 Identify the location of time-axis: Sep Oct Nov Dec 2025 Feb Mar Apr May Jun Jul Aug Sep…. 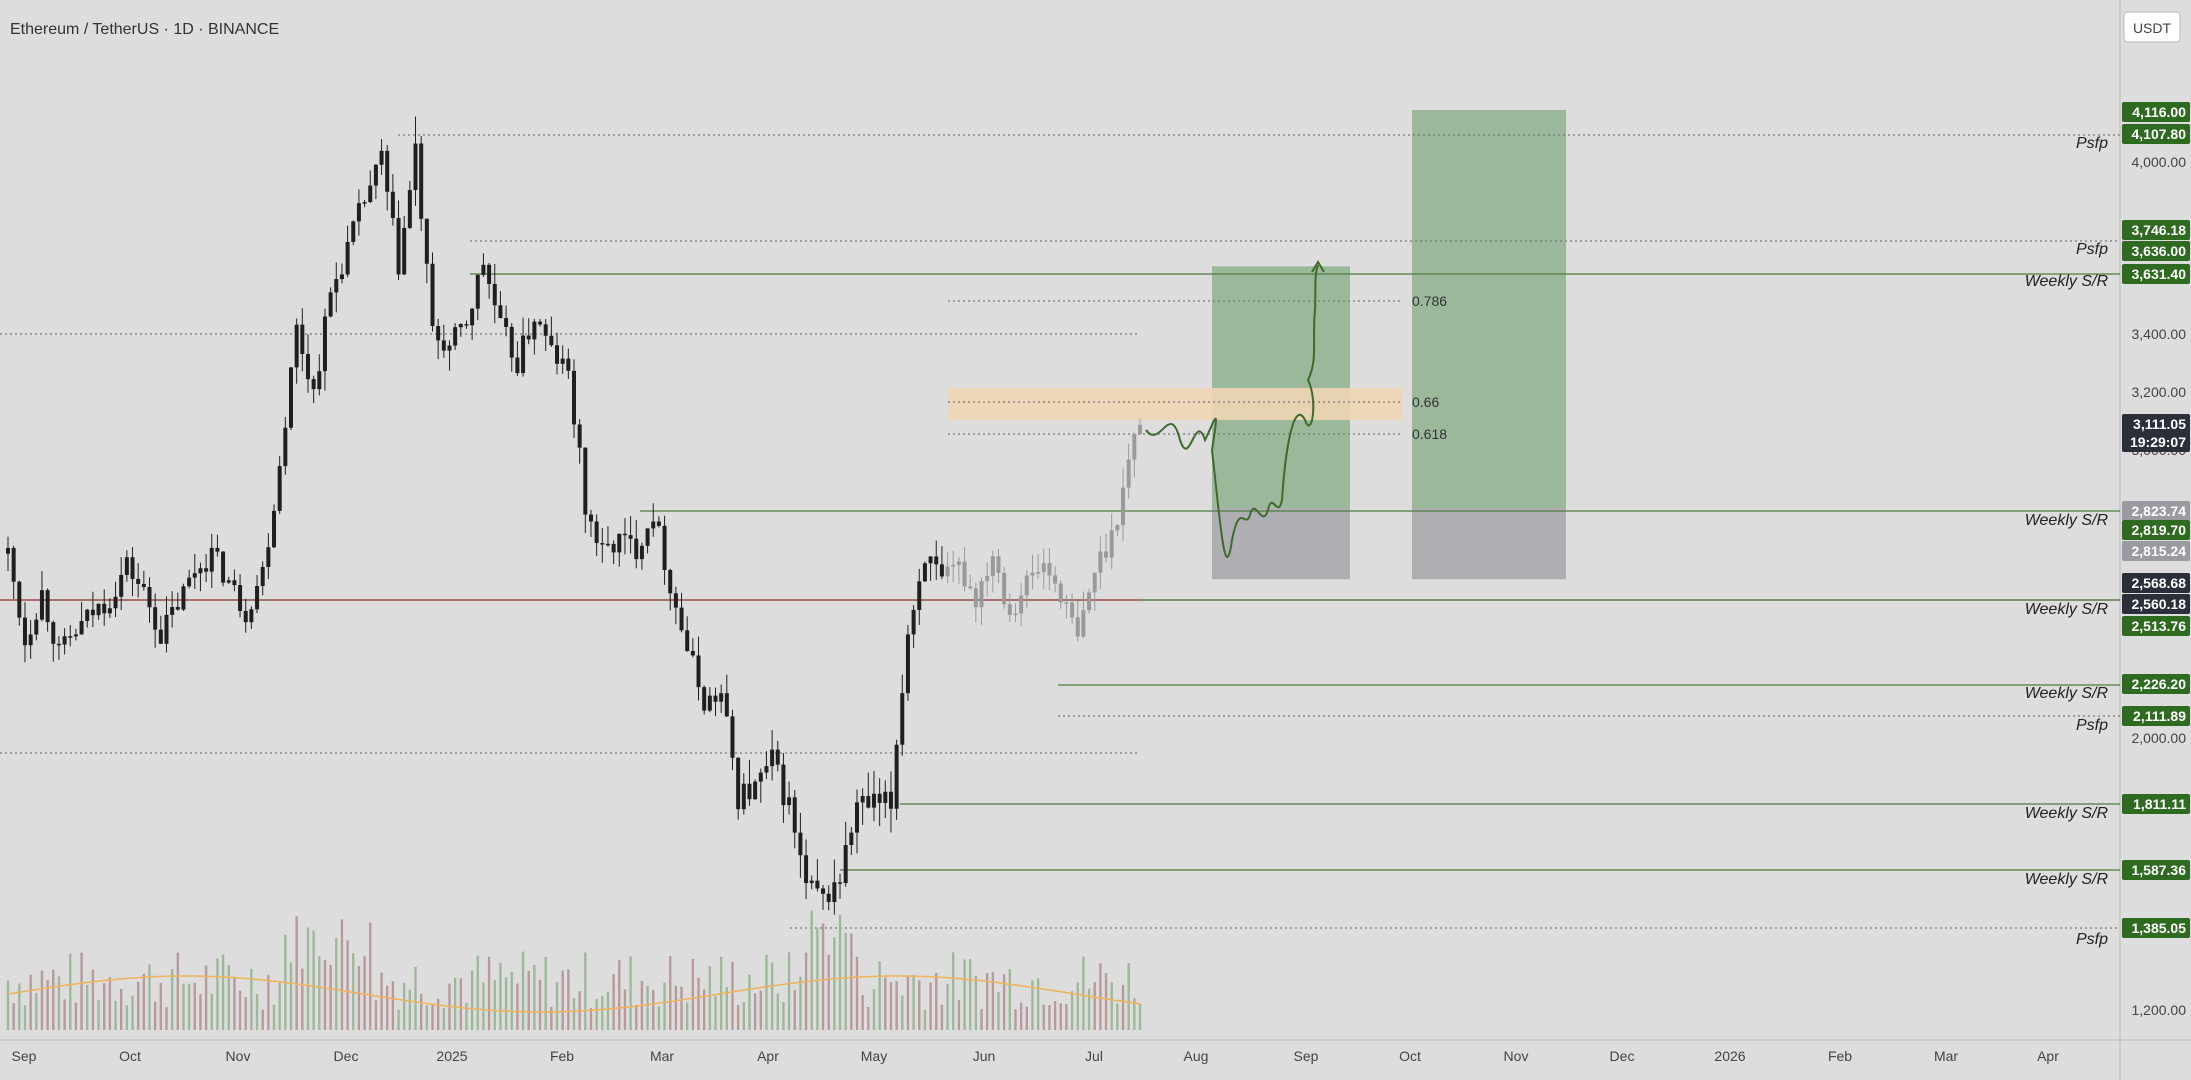
(1036, 1056).